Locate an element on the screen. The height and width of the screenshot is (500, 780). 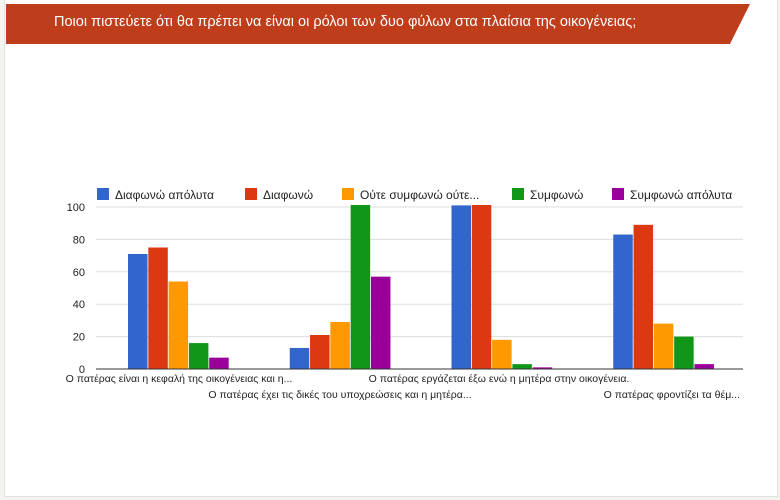
y-tick-label: 60 is located at coordinates (79, 273).